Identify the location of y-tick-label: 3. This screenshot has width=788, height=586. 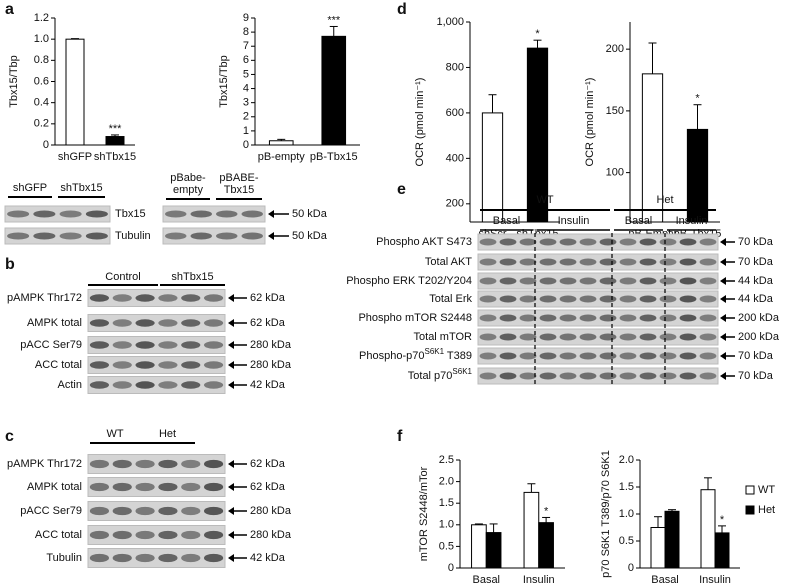
(246, 103).